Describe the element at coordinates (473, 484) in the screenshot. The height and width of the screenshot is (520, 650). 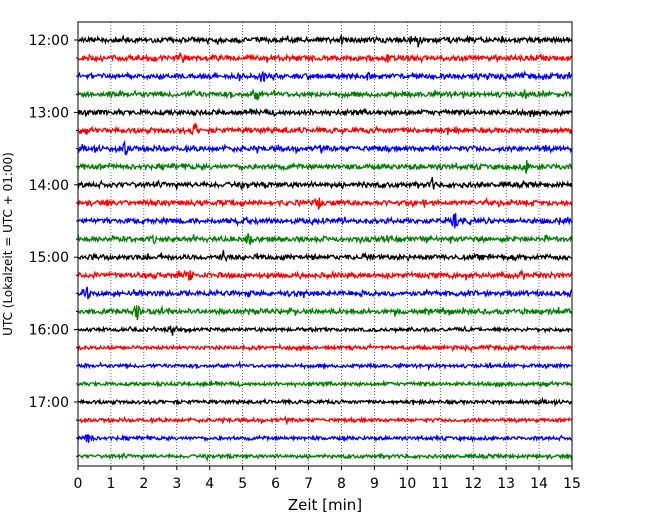
I see `x-tick-label: 12` at that location.